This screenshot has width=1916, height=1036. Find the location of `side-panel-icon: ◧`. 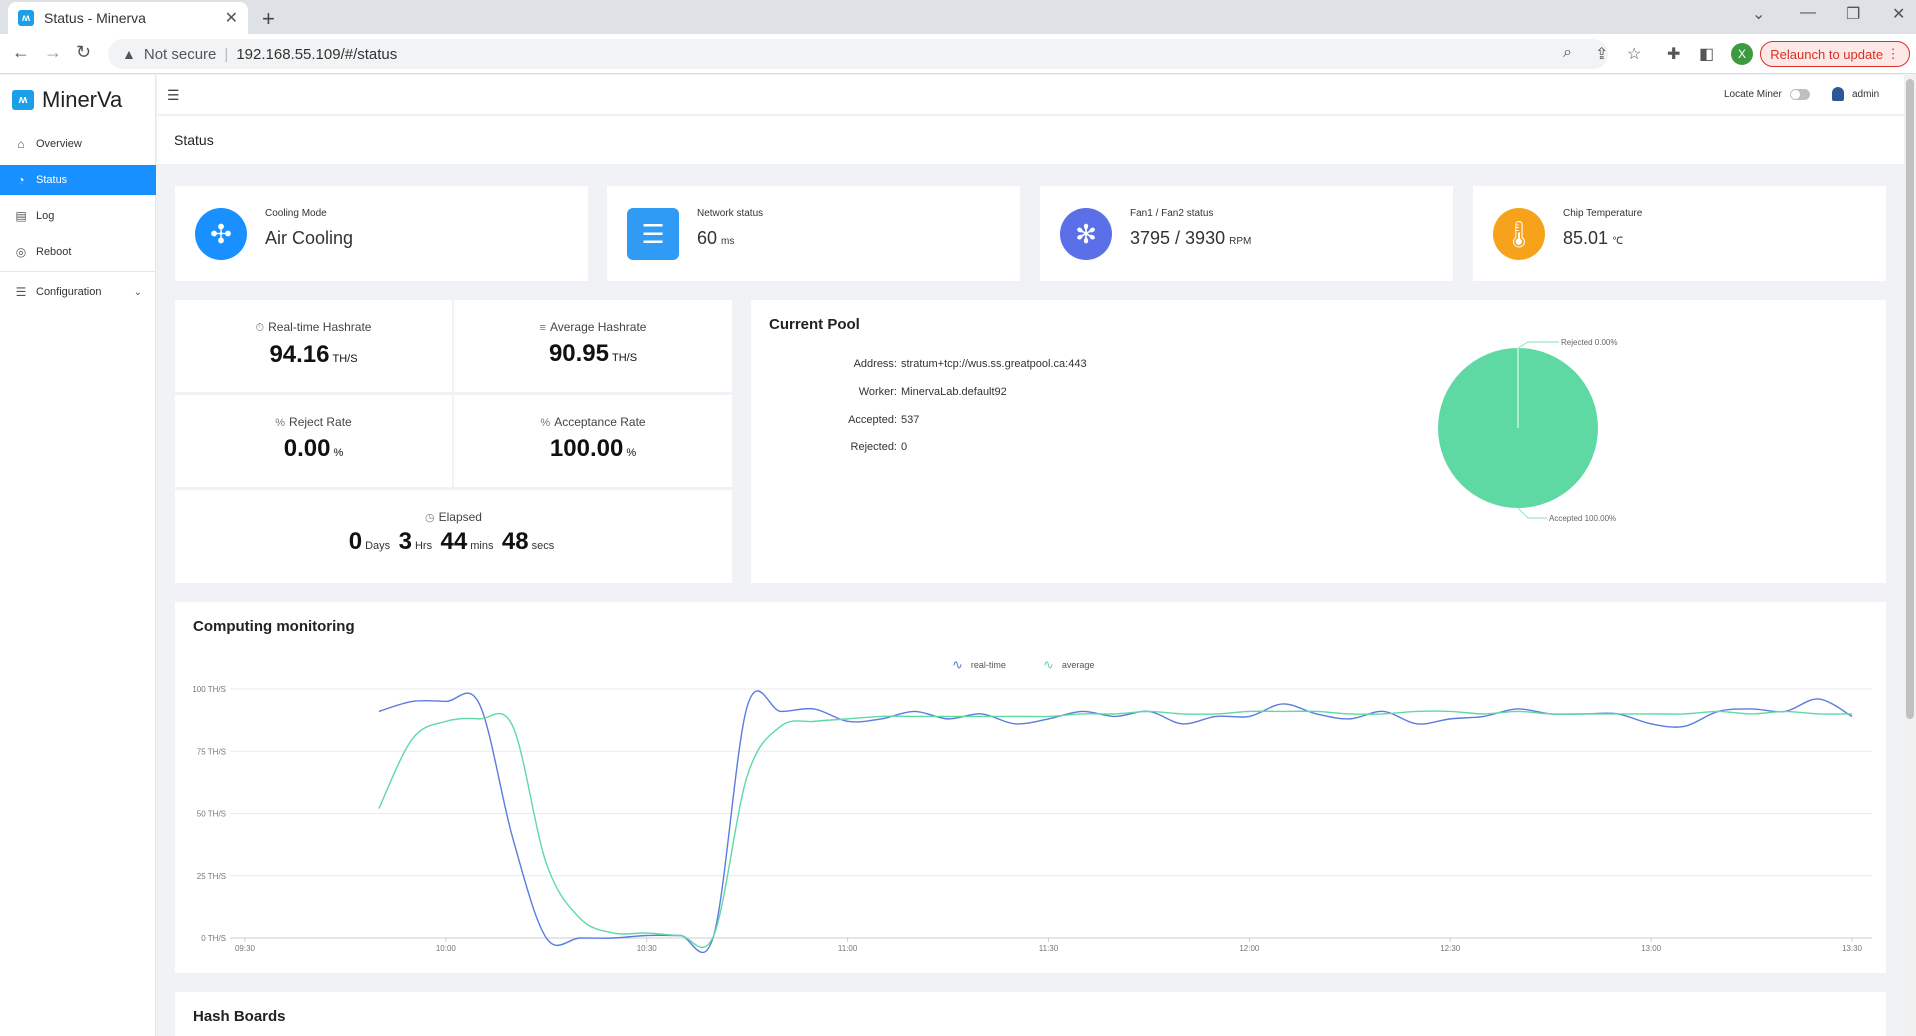

side-panel-icon: ◧ is located at coordinates (1707, 54).